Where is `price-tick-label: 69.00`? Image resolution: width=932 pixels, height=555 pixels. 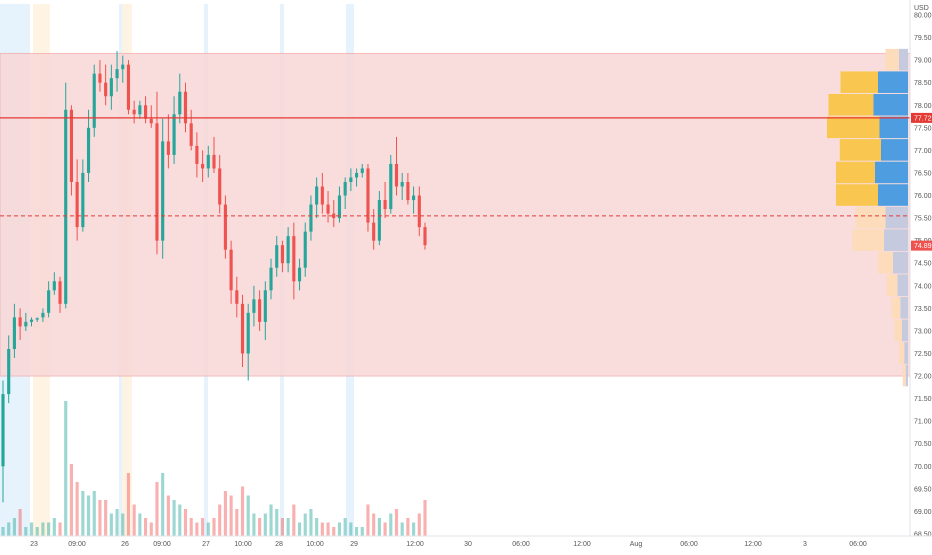
price-tick-label: 69.00 is located at coordinates (923, 512).